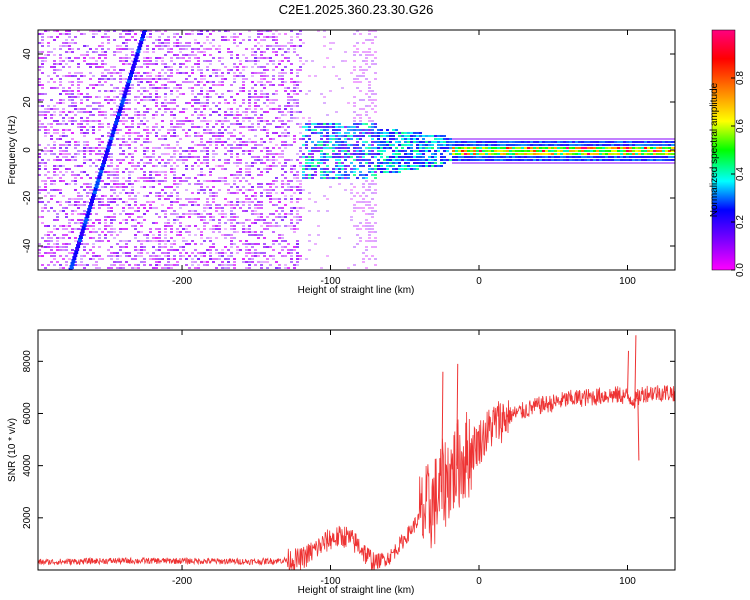 This screenshot has width=750, height=600. I want to click on snr-ytick-label: 8000, so click(27, 361).